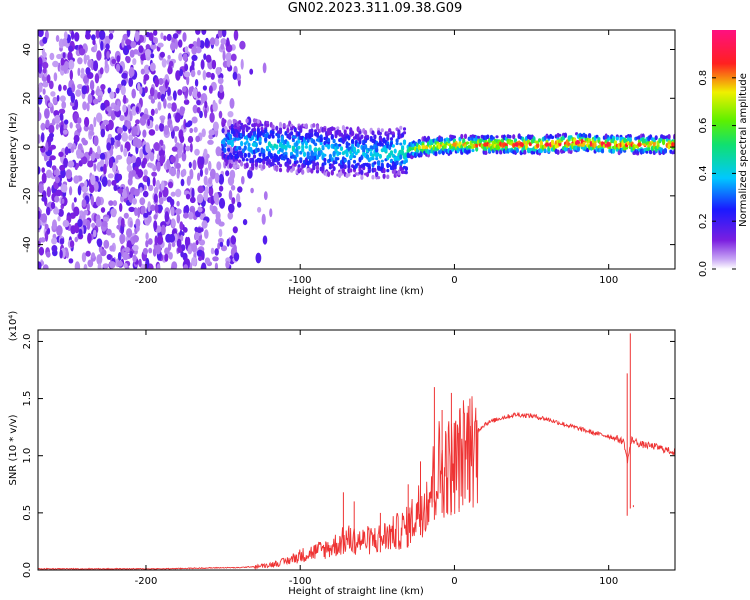 The height and width of the screenshot is (600, 750). What do you see at coordinates (300, 581) in the screenshot?
I see `snr-xtick-label: -100` at bounding box center [300, 581].